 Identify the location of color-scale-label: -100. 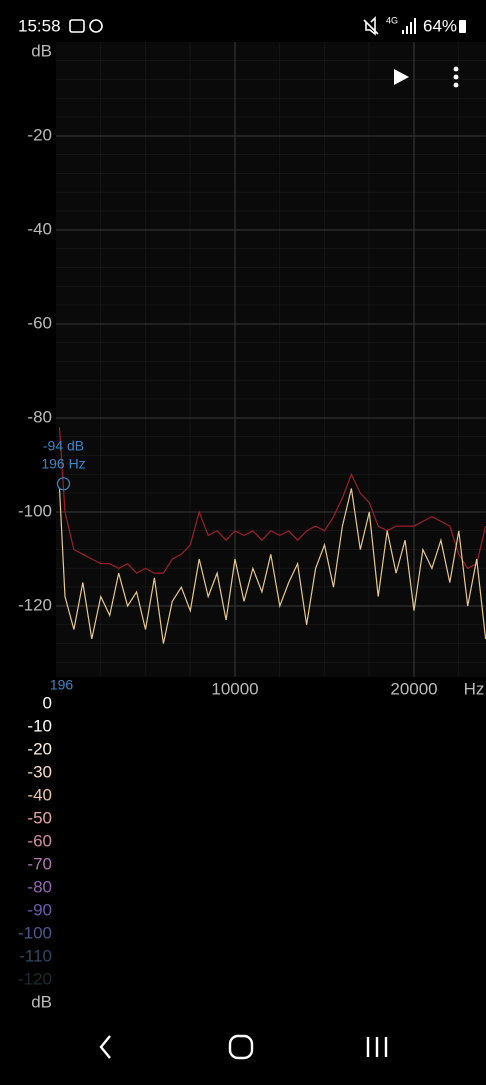
(35, 932).